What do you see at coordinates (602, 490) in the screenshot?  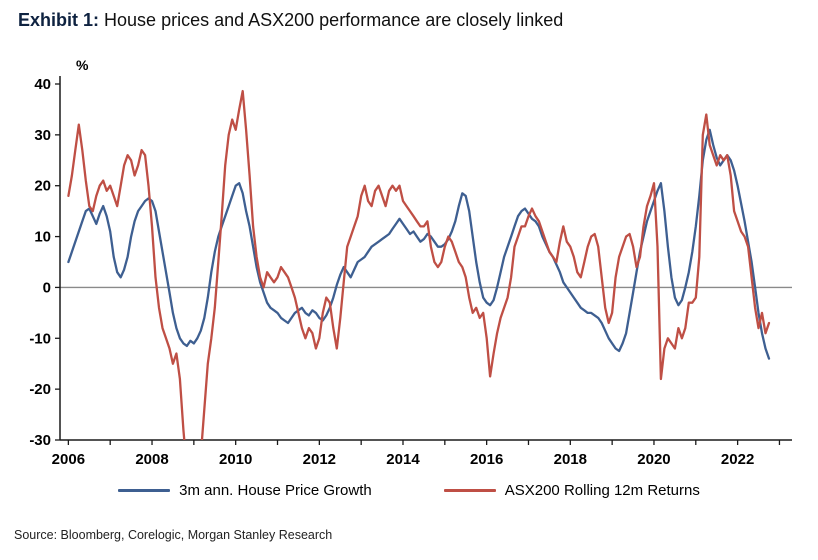 I see `legend-label-asx200: ASX200 Rolling 12m Returns` at bounding box center [602, 490].